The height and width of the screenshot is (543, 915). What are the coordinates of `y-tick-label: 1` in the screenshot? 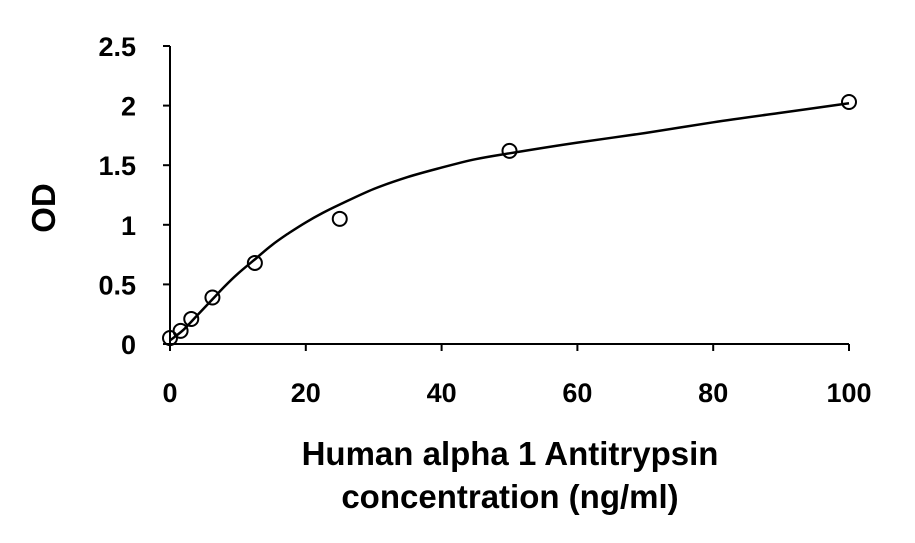 It's located at (128, 226).